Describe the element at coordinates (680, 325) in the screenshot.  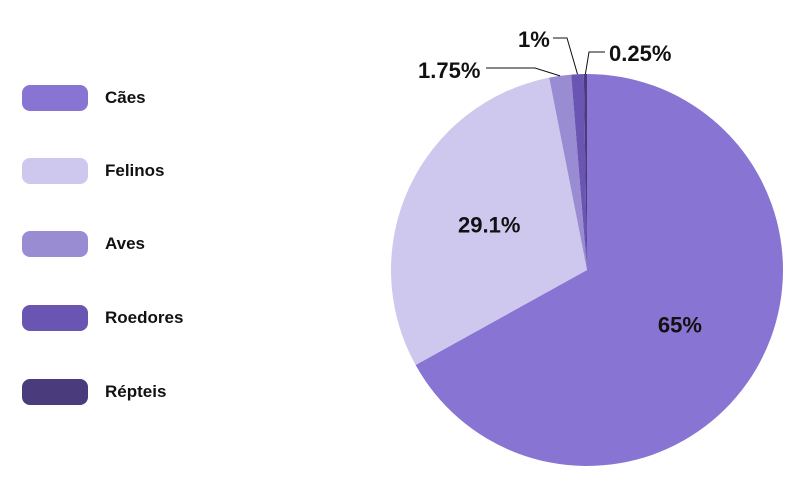
I see `slice-label-caes: 65%` at that location.